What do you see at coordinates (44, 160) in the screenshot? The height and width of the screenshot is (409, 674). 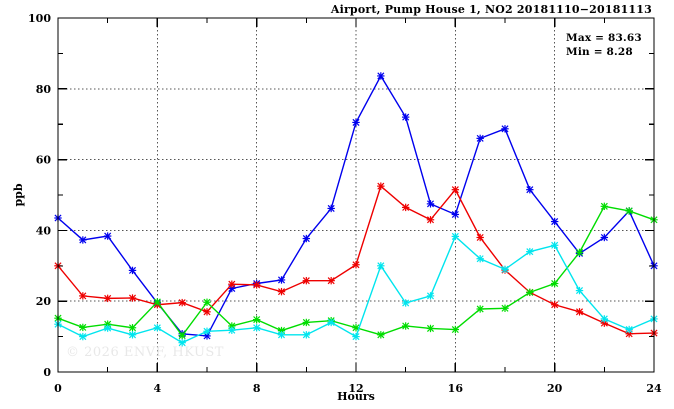 I see `y-axis-tick-label: 60` at bounding box center [44, 160].